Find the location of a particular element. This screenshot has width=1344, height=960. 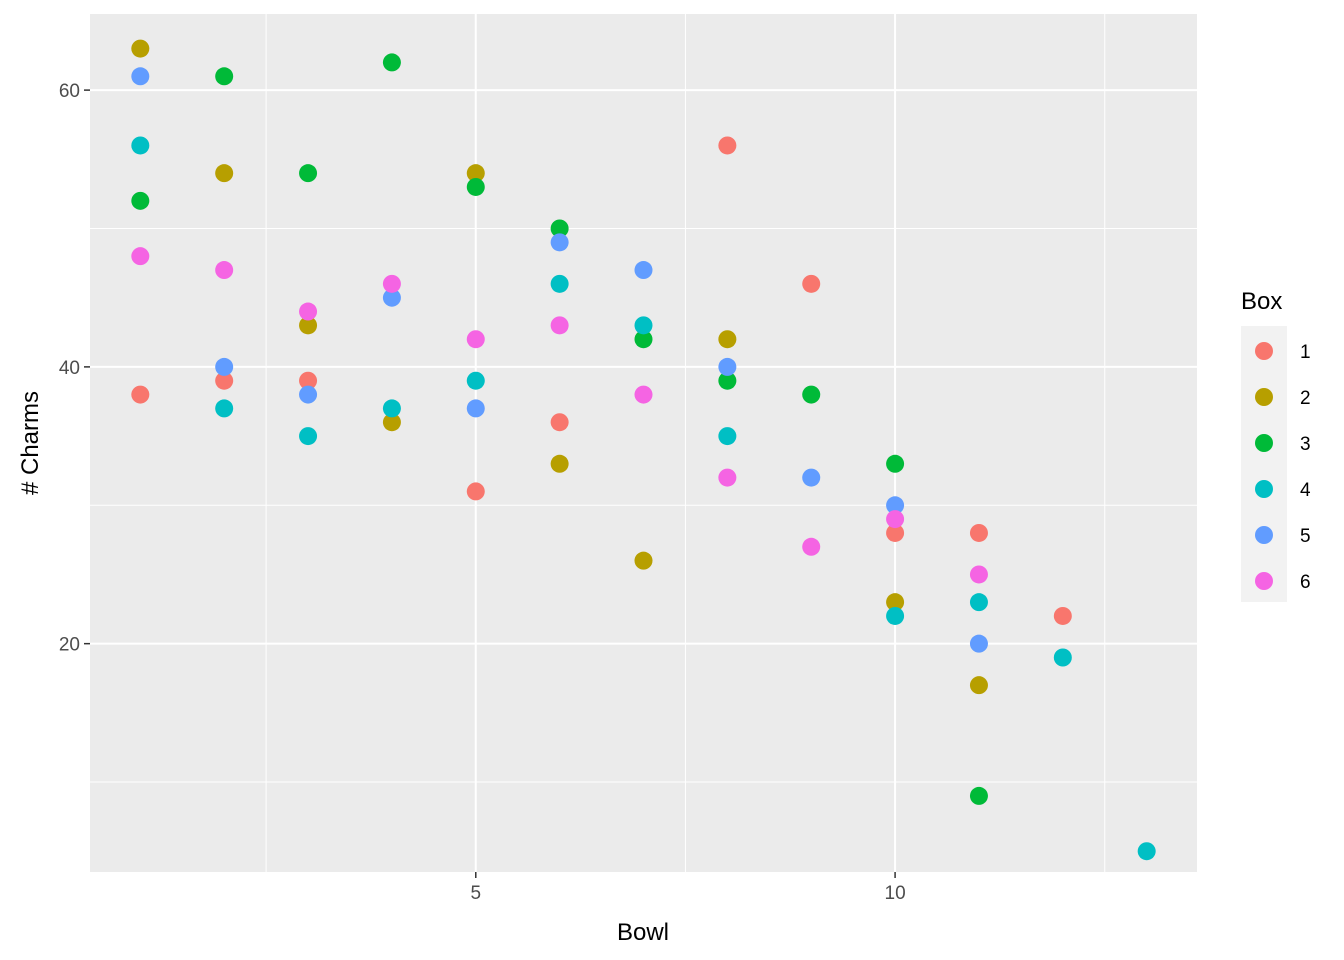

y-axis-title: # Charms is located at coordinates (30, 443).